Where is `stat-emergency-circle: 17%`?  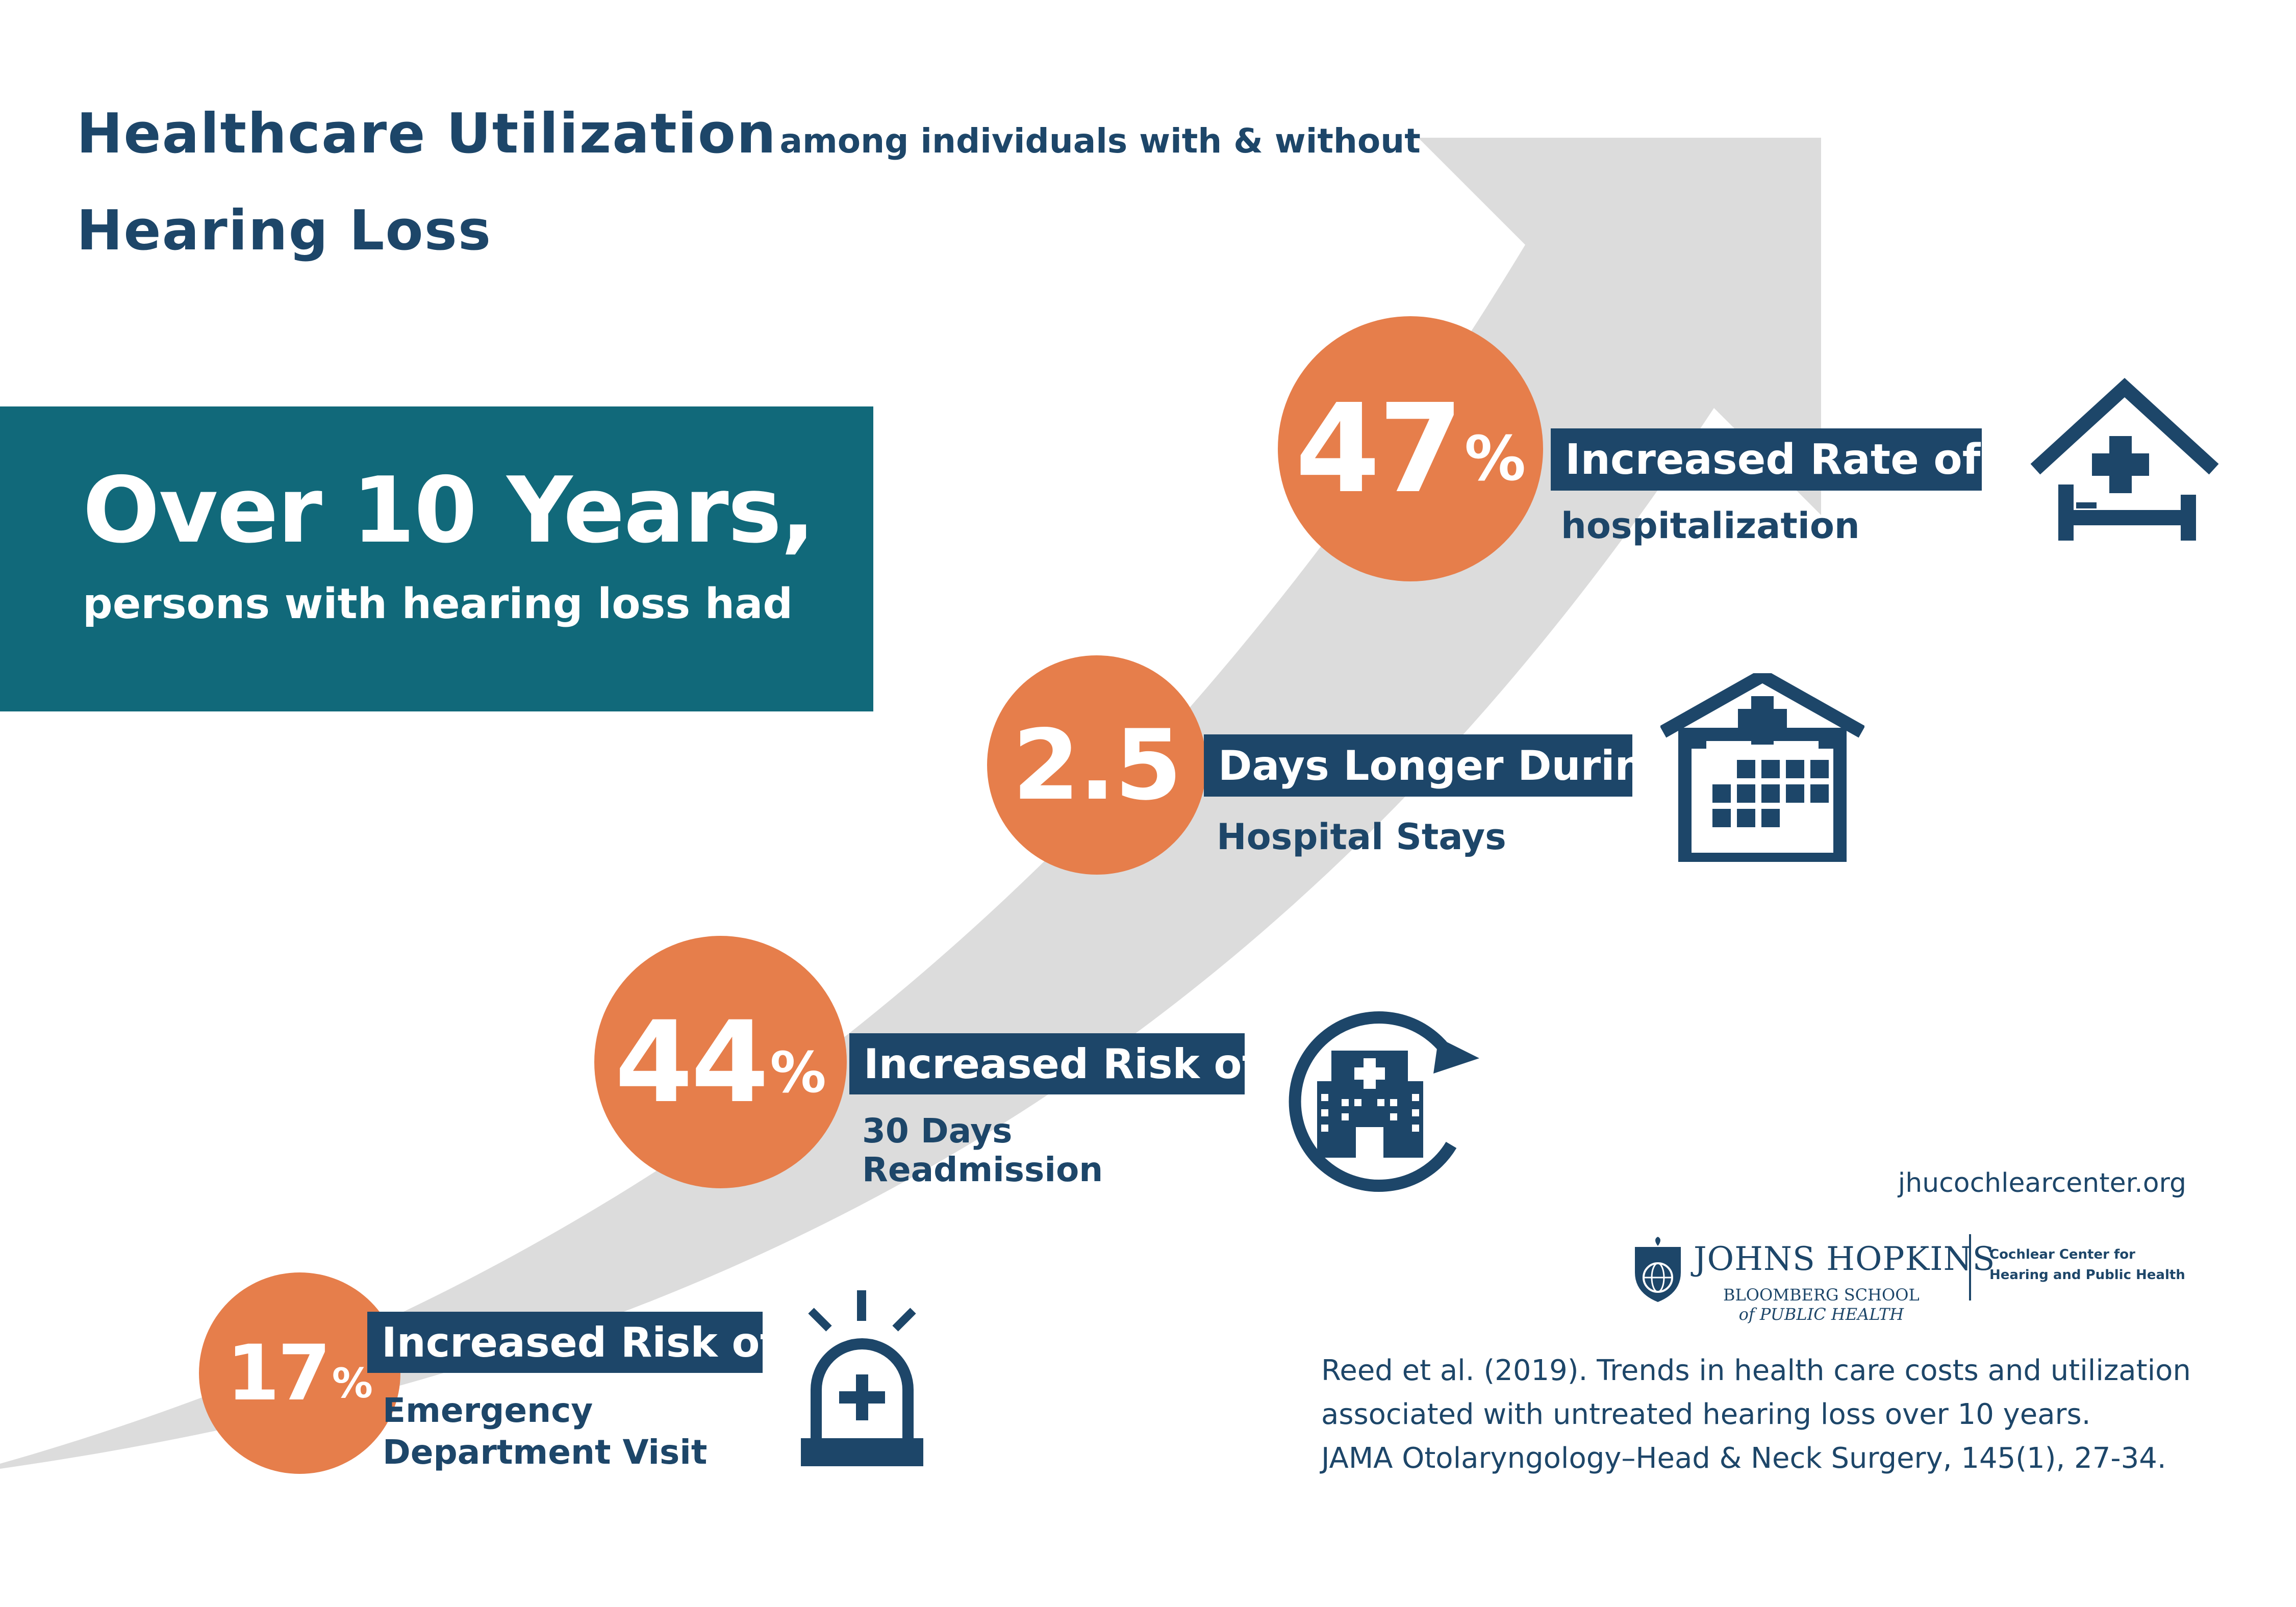
stat-emergency-circle: 17% is located at coordinates (300, 1373).